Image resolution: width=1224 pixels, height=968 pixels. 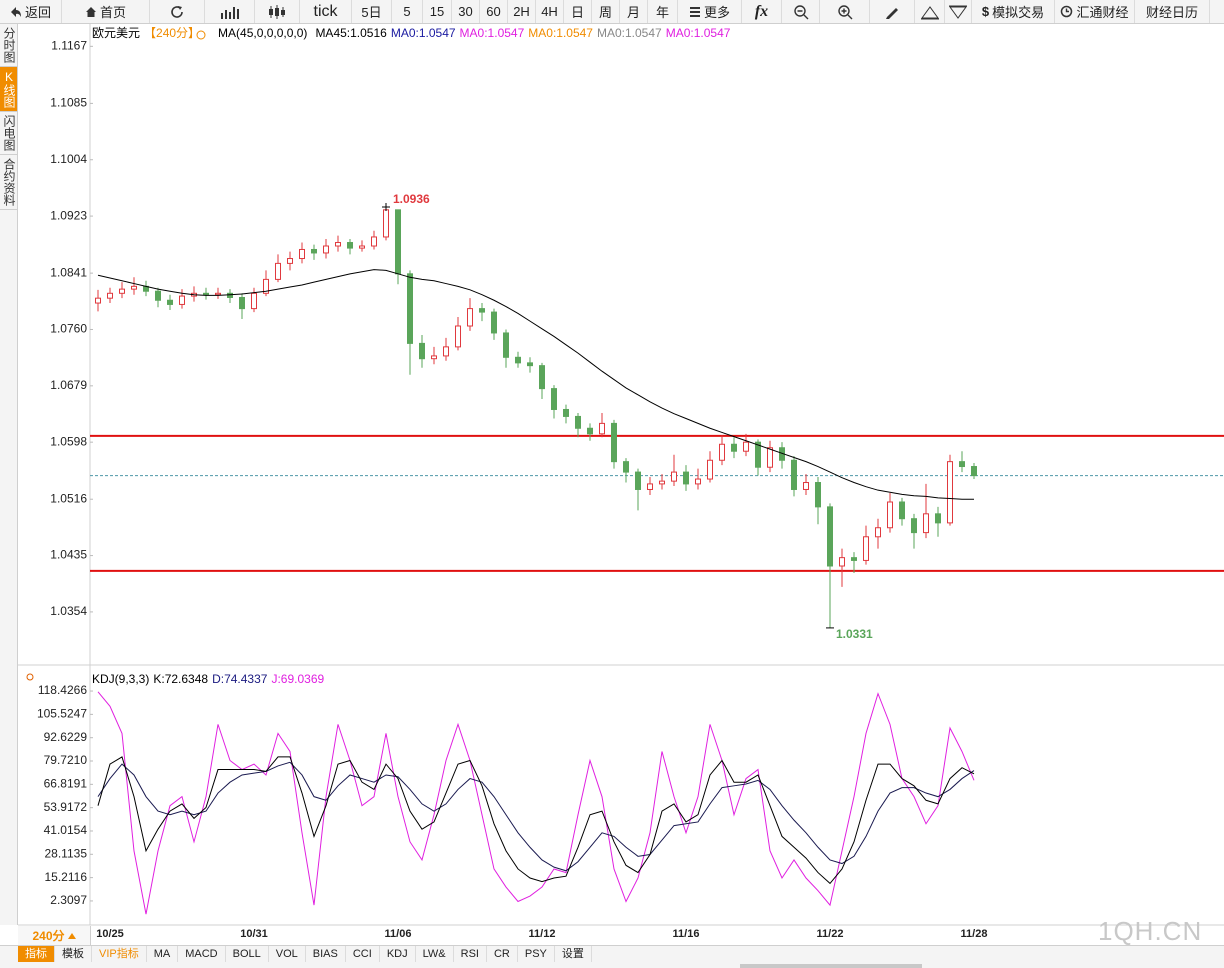 I want to click on zoom-out-button, so click(x=801, y=11).